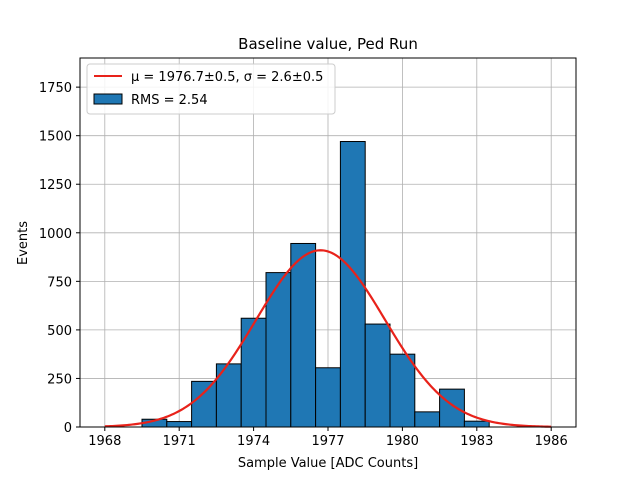 Image resolution: width=640 pixels, height=480 pixels. I want to click on y-tick-label: 1000, so click(55, 234).